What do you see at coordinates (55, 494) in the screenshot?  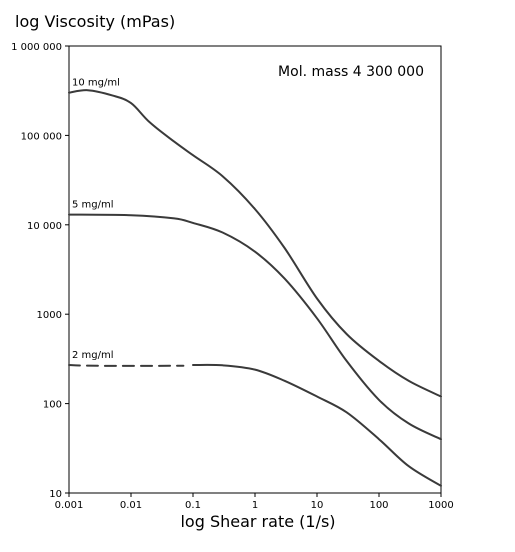 I see `y-tick-label: 10` at bounding box center [55, 494].